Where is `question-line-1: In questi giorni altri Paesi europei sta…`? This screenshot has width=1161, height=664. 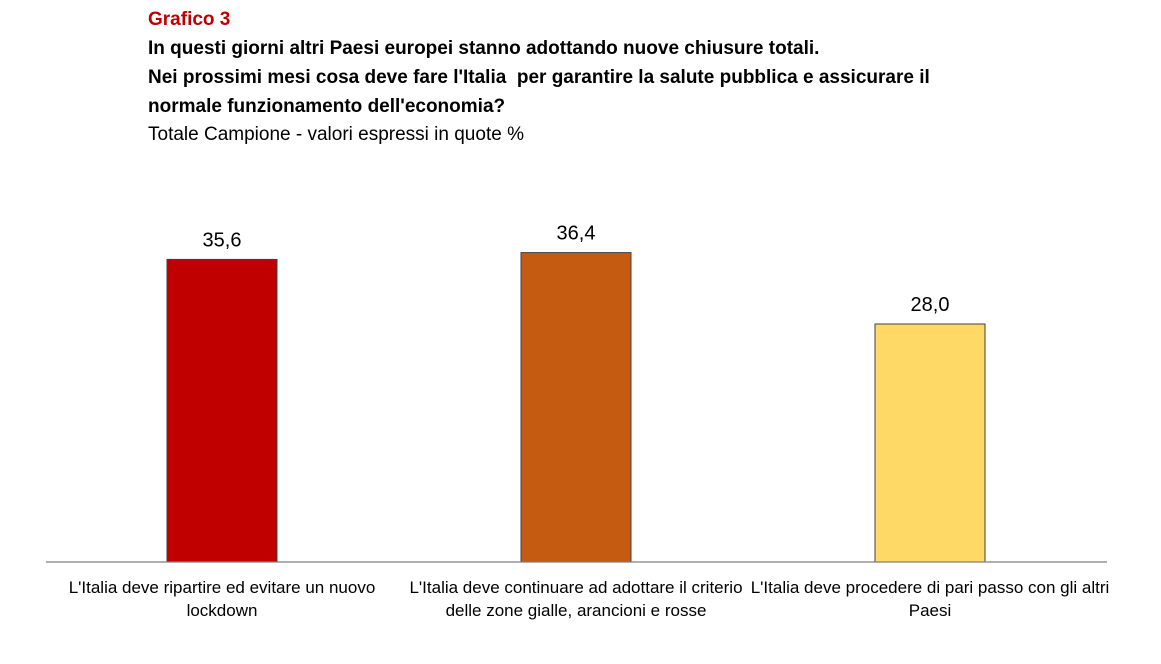 question-line-1: In questi giorni altri Paesi europei sta… is located at coordinates (484, 48).